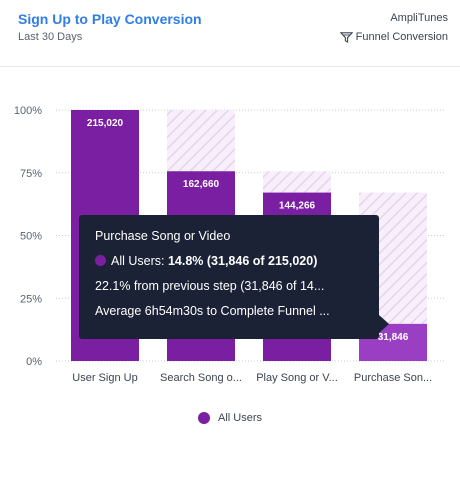 This screenshot has width=460, height=489. What do you see at coordinates (105, 123) in the screenshot?
I see `bar-value-label: 215,020` at bounding box center [105, 123].